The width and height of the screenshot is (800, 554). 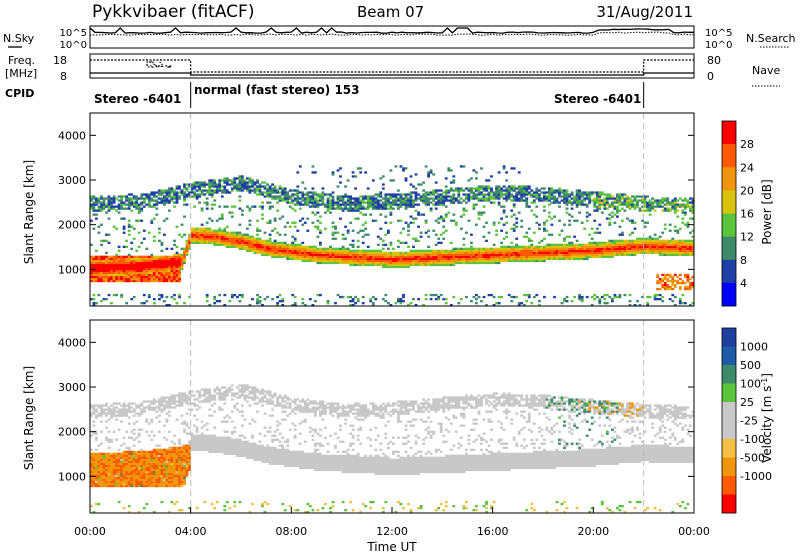 I want to click on nsky-lo-tick: 10^0, so click(x=73, y=45).